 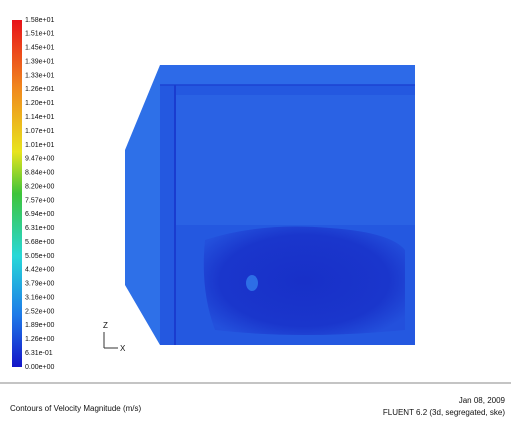 I want to click on upper-region, so click(x=295, y=160).